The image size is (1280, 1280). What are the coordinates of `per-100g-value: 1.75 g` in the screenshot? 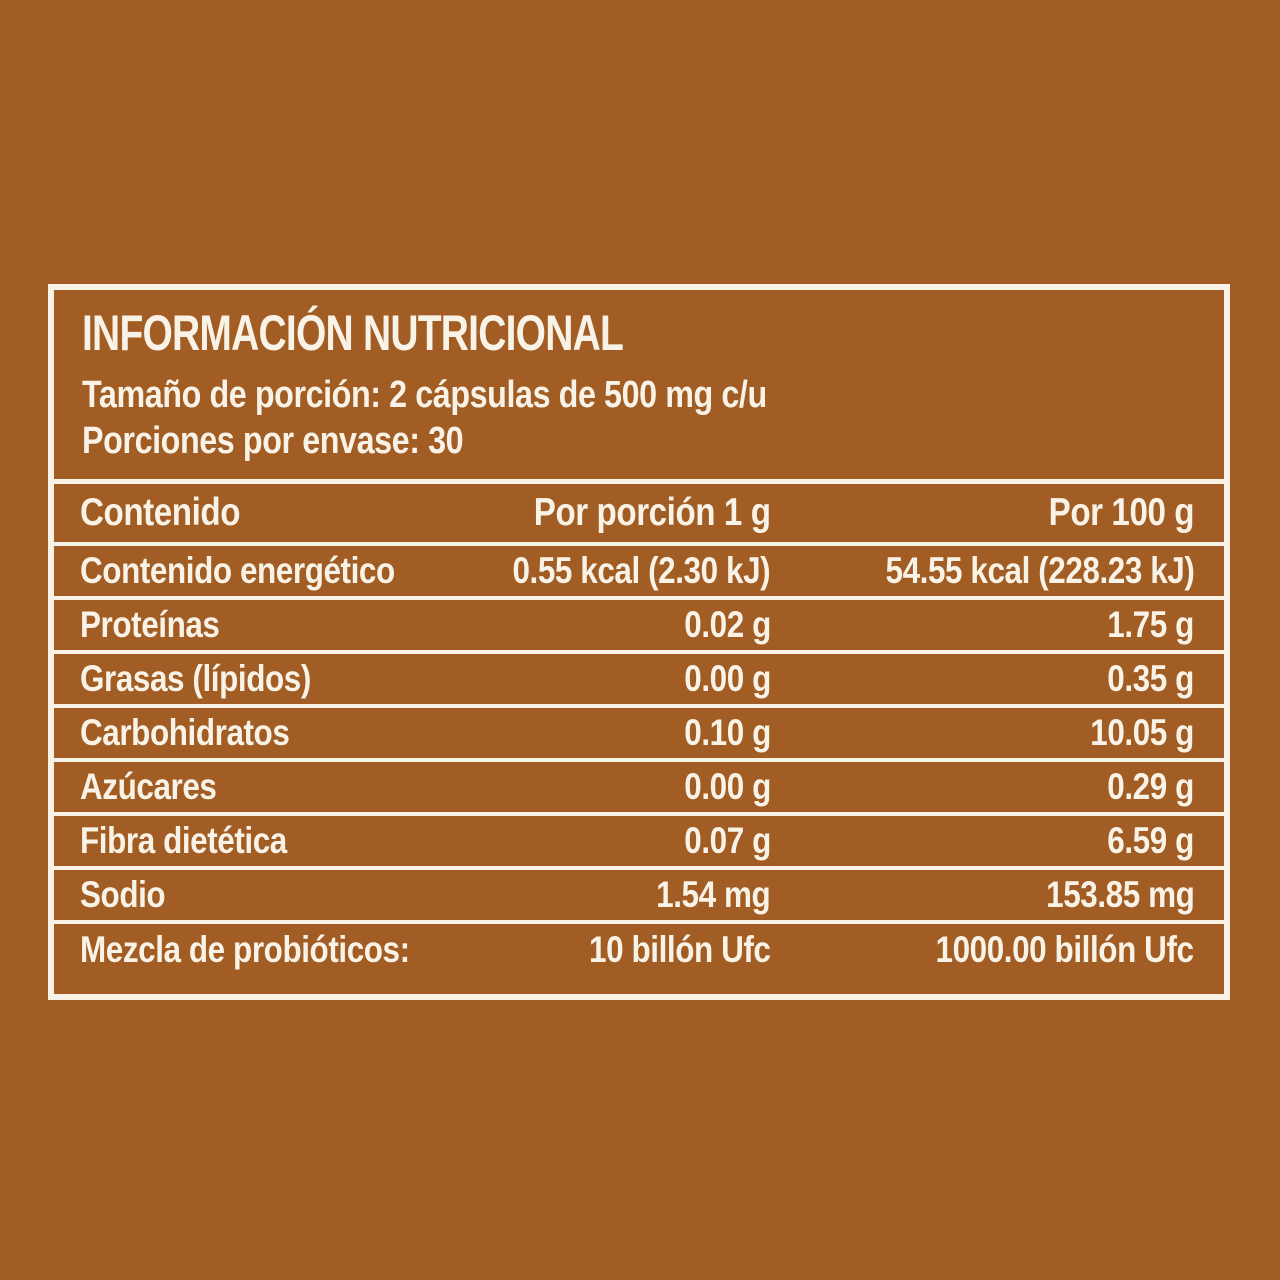 It's located at (1150, 624).